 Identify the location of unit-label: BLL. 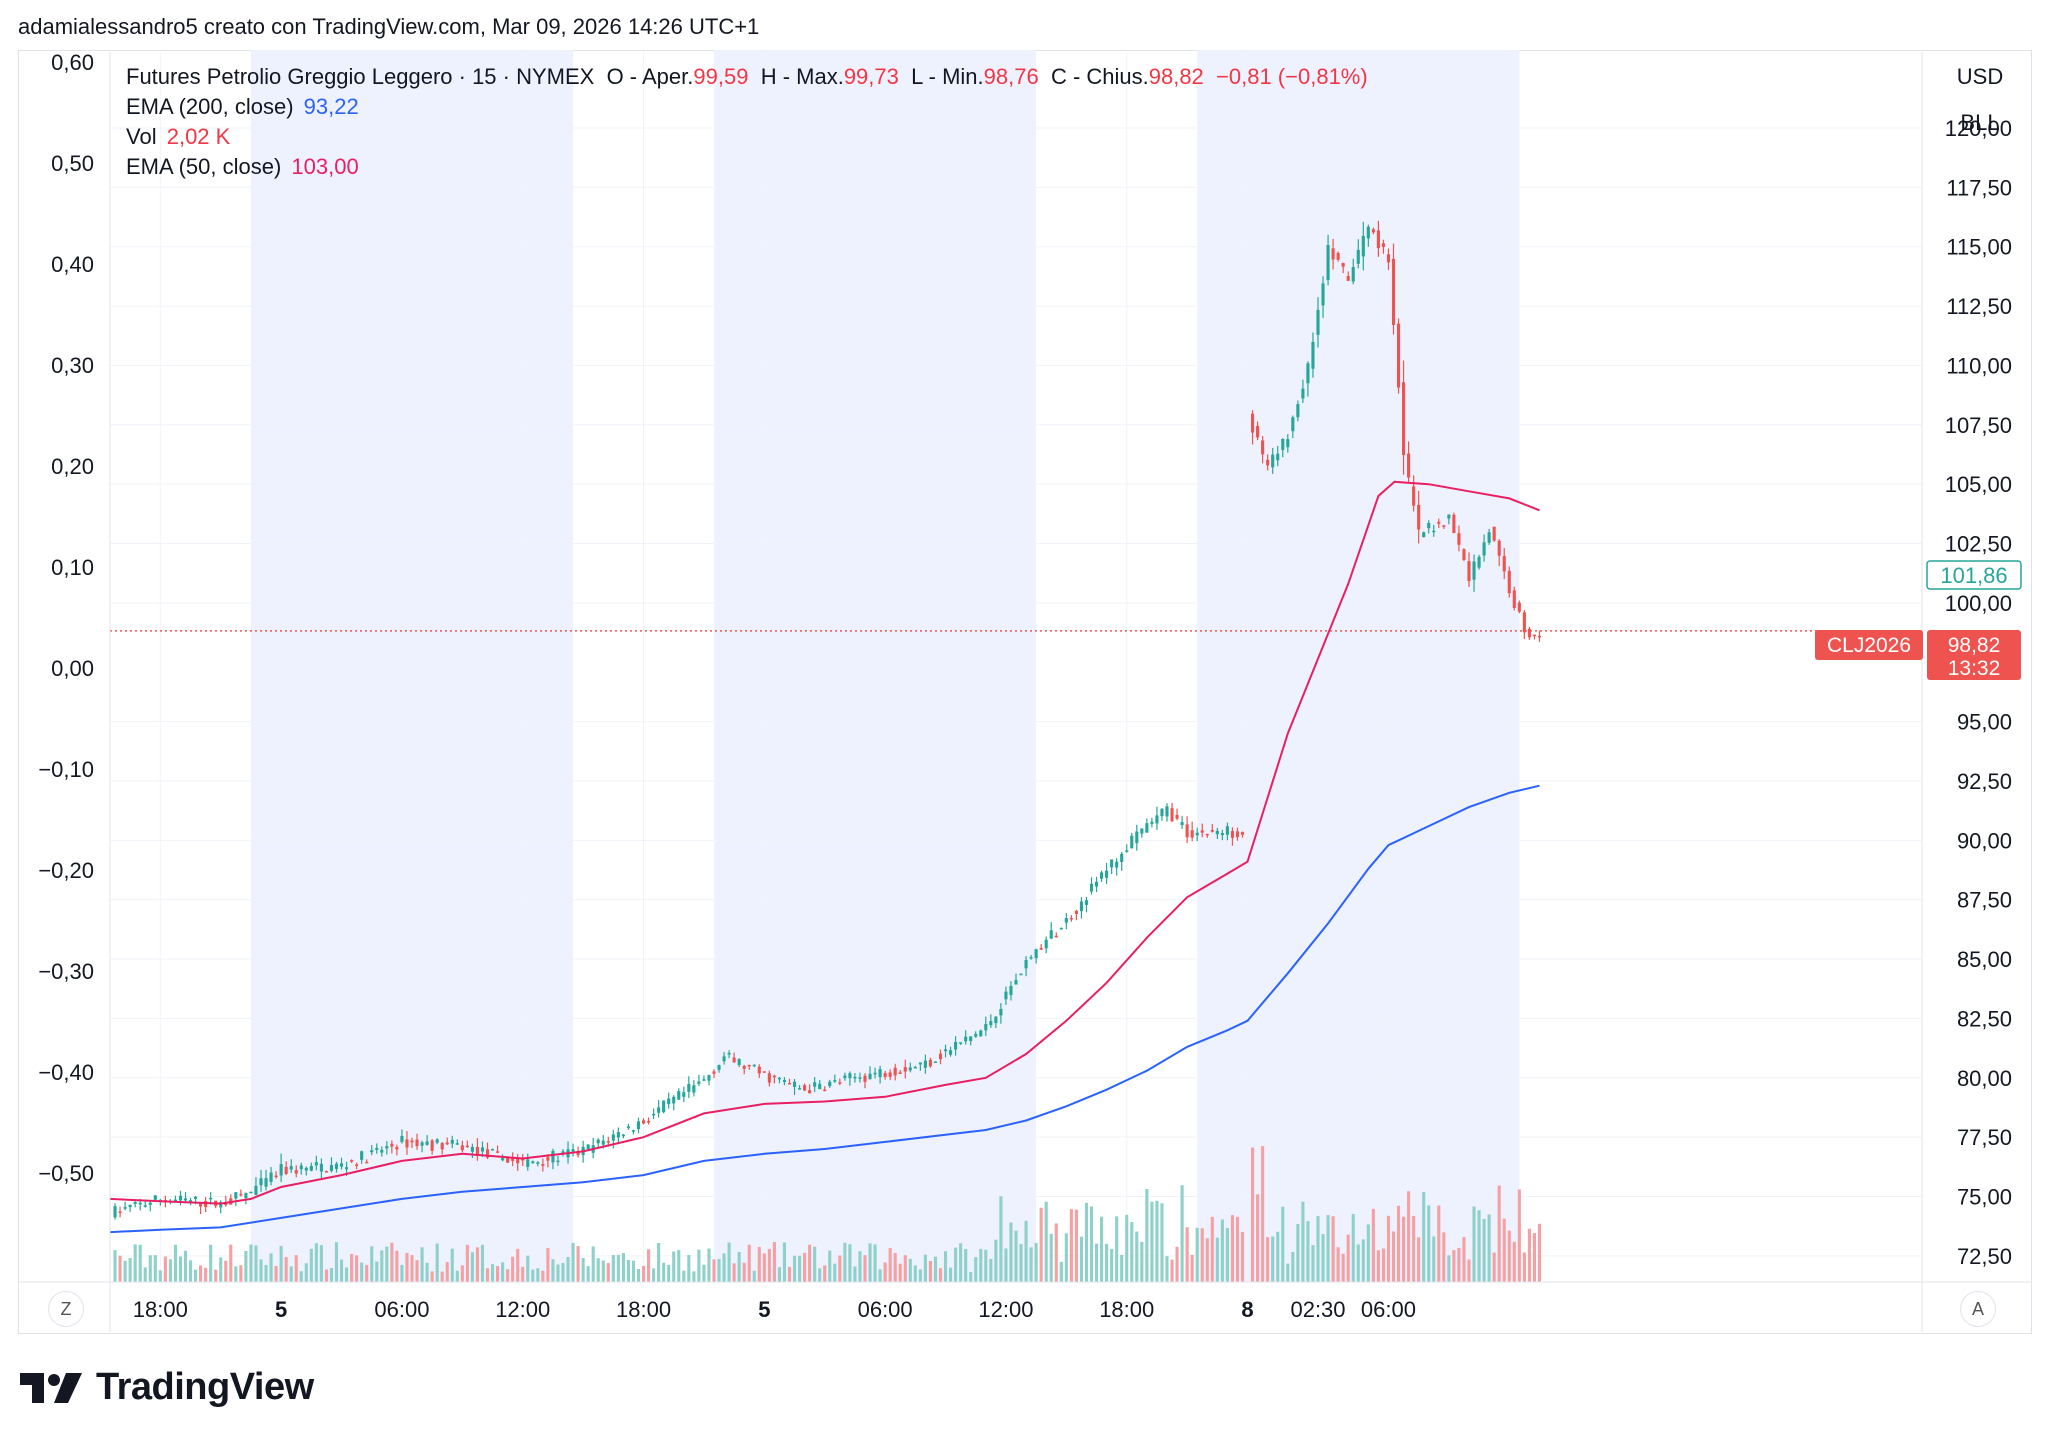
(1980, 122).